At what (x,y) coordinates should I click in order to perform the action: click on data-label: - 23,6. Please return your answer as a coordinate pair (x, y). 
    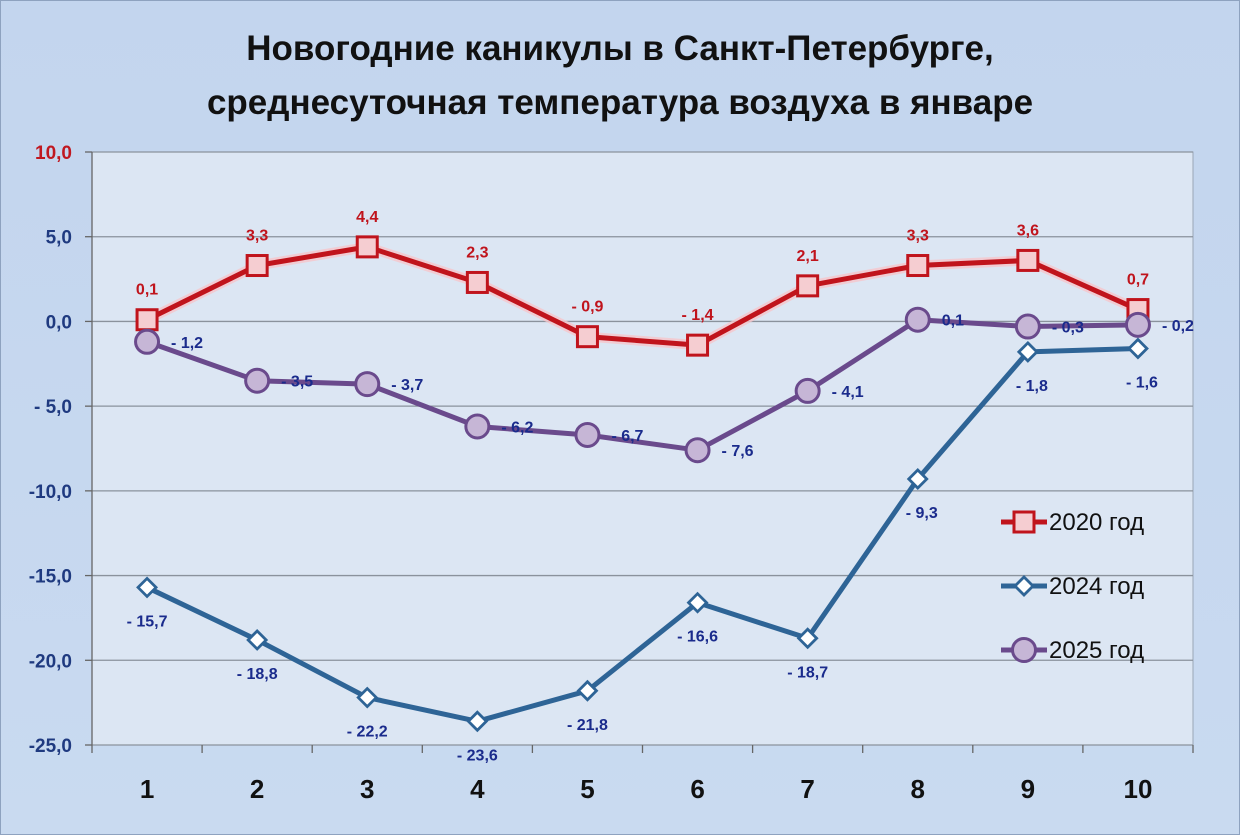
    Looking at the image, I should click on (477, 755).